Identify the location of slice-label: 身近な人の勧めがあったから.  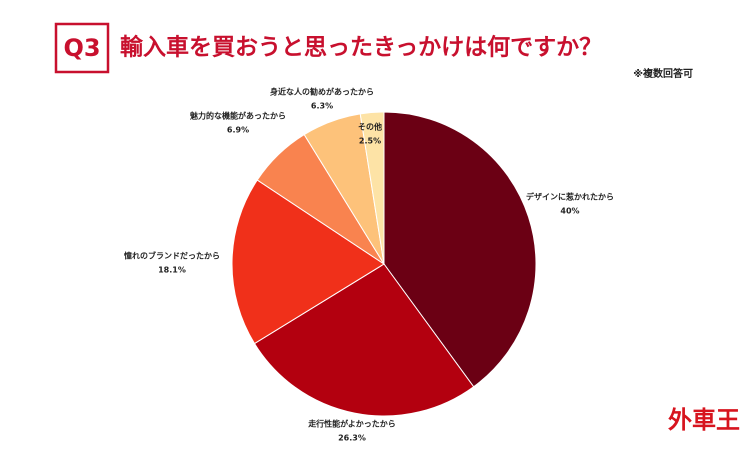
(322, 92).